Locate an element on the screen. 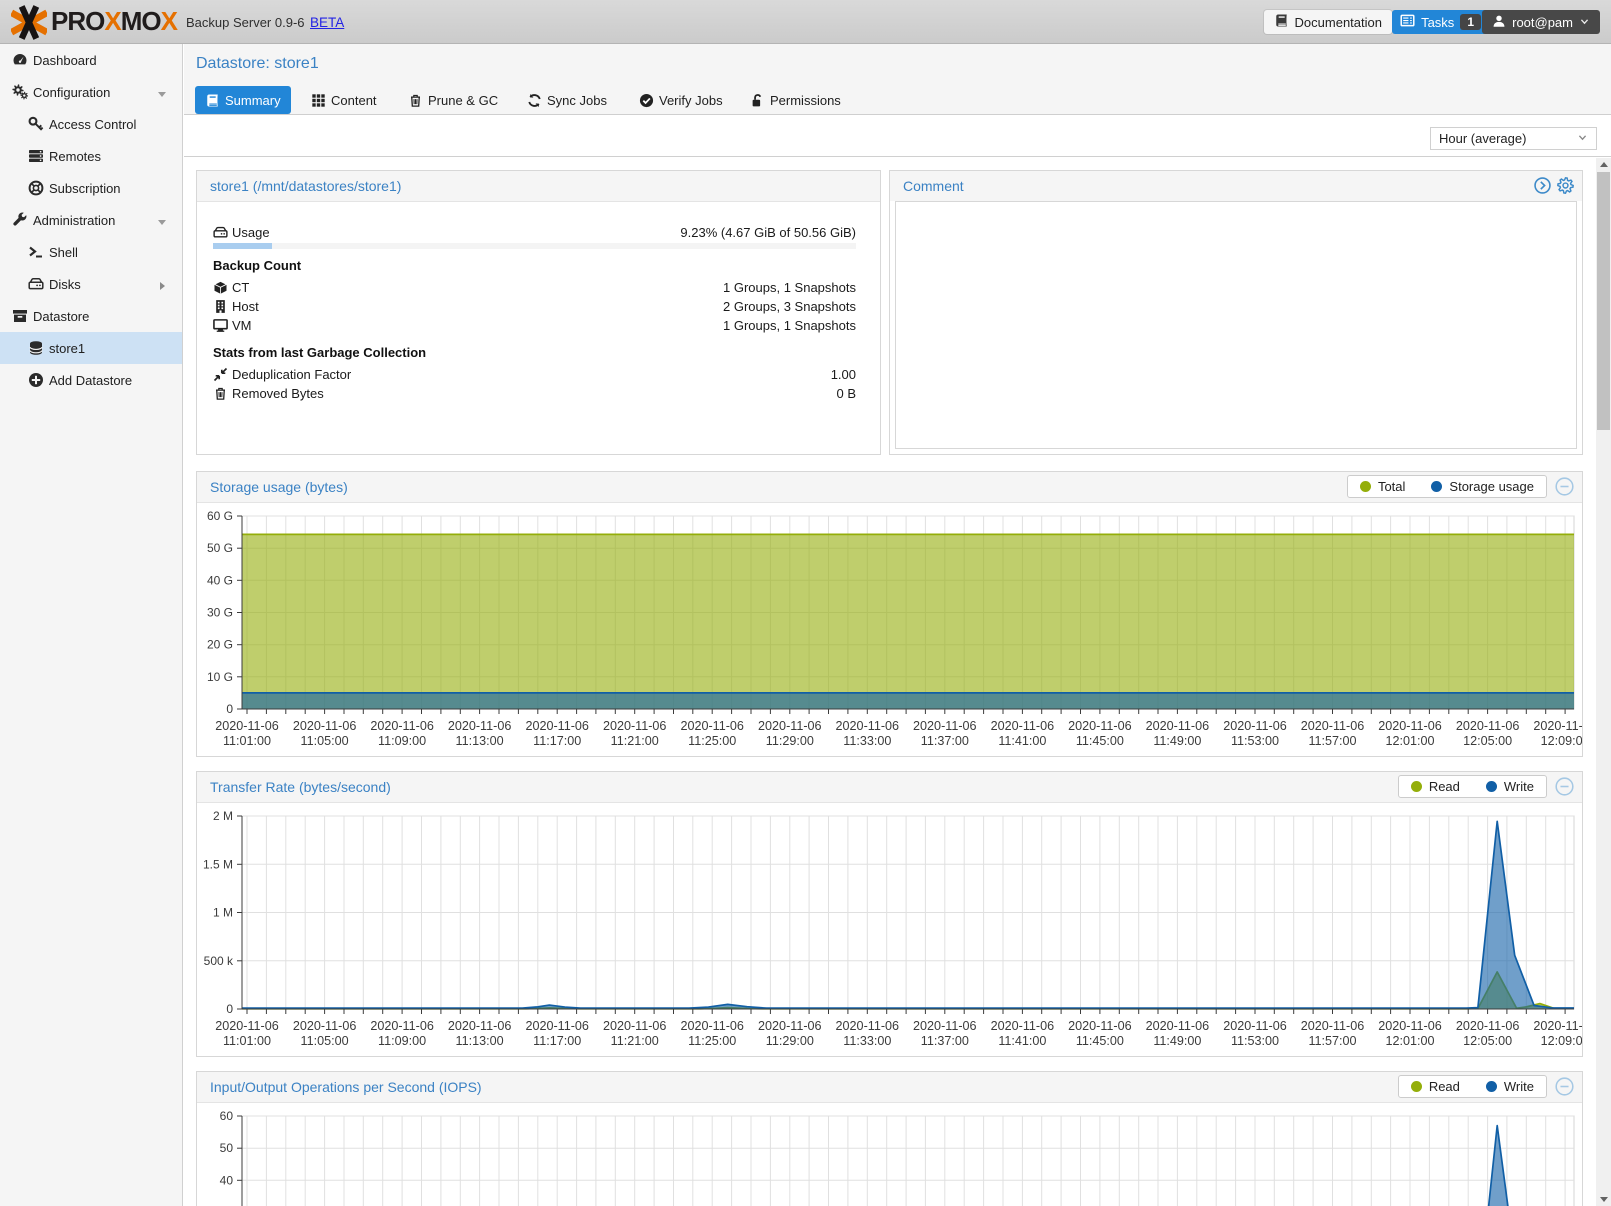 This screenshot has height=1206, width=1611. usage-row: Usage 9.23% (4.67 GiB of 50.56 GiB) is located at coordinates (534, 233).